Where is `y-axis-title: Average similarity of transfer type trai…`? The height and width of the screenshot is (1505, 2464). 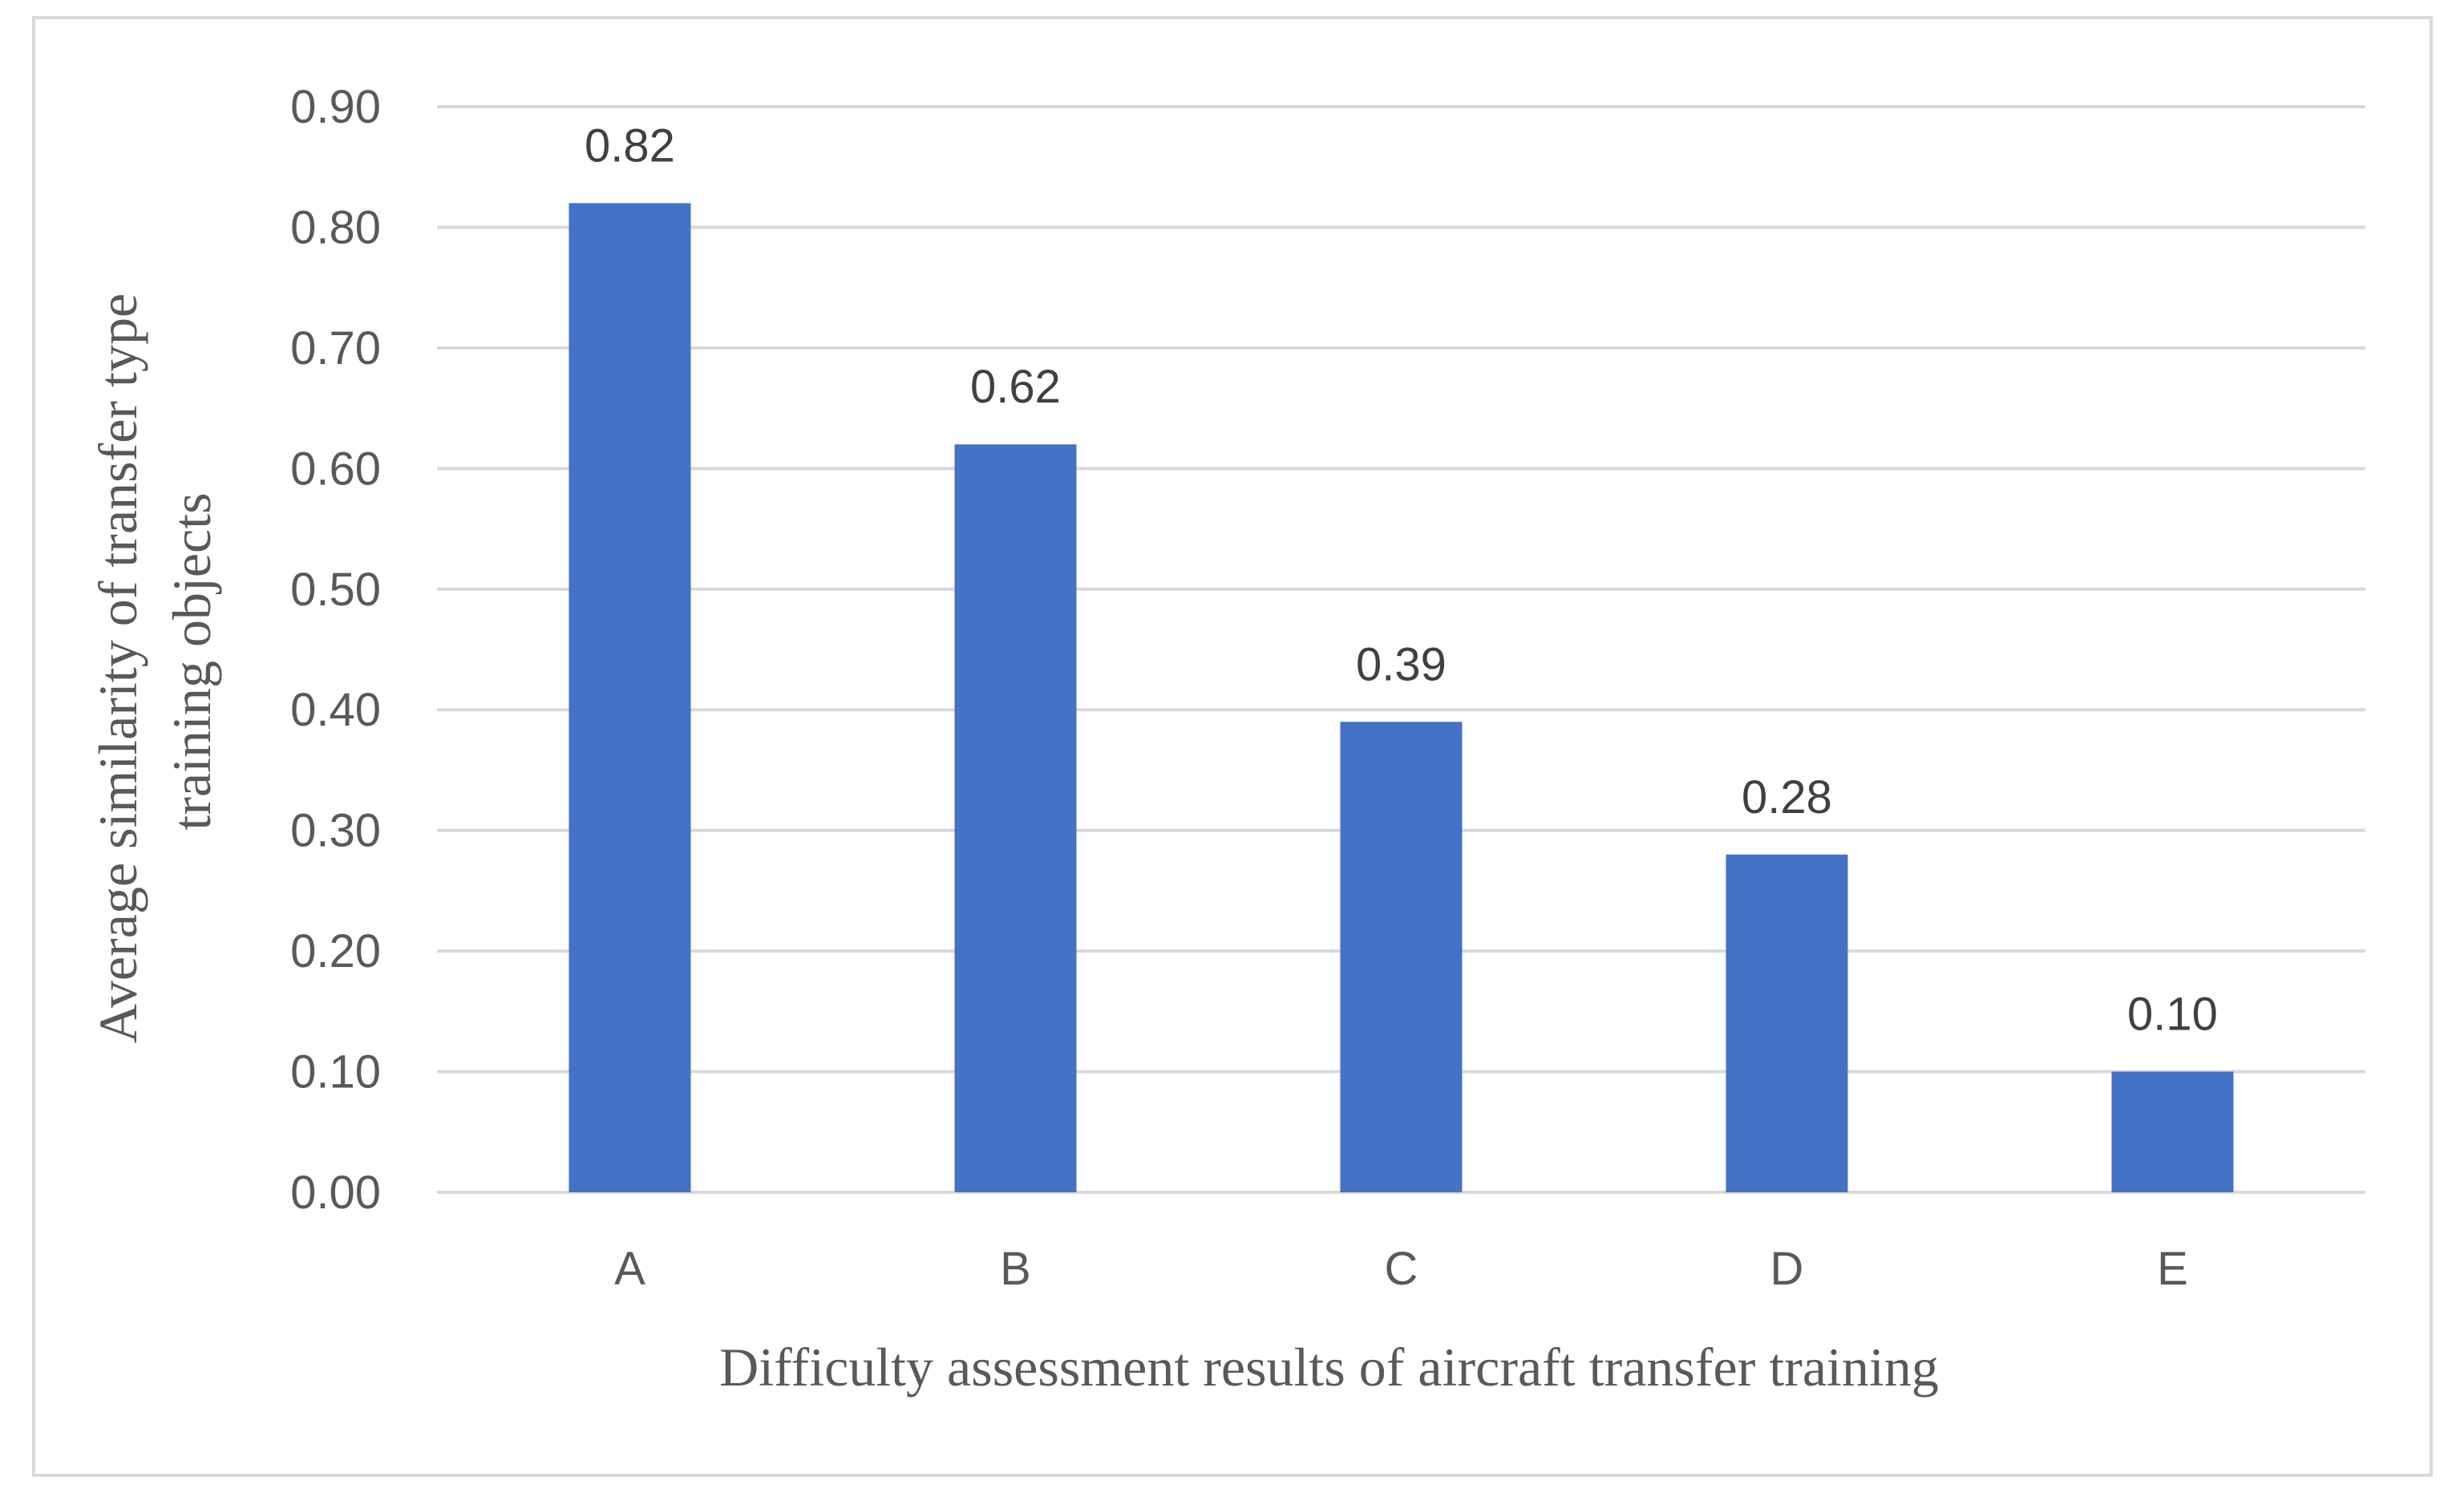
y-axis-title: Average similarity of transfer type trai… is located at coordinates (154, 662).